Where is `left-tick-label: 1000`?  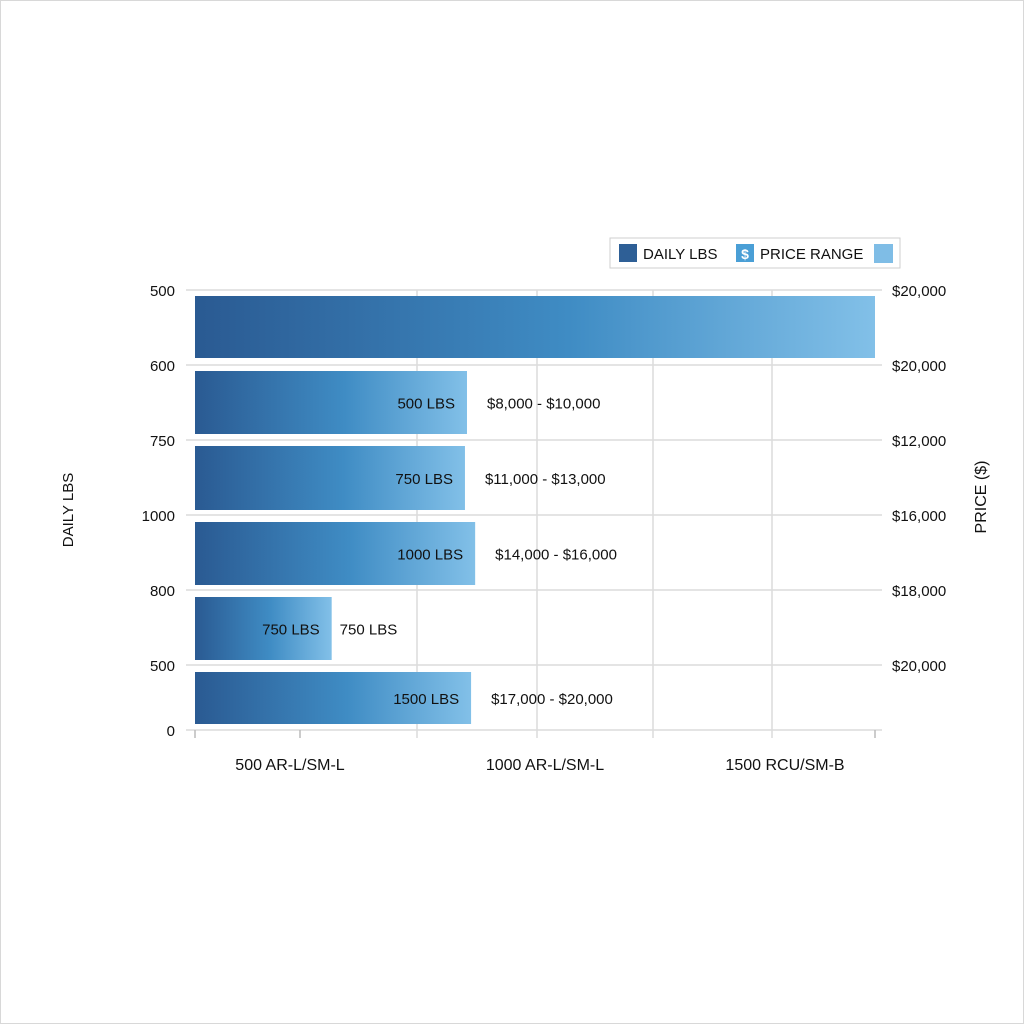
left-tick-label: 1000 is located at coordinates (158, 516).